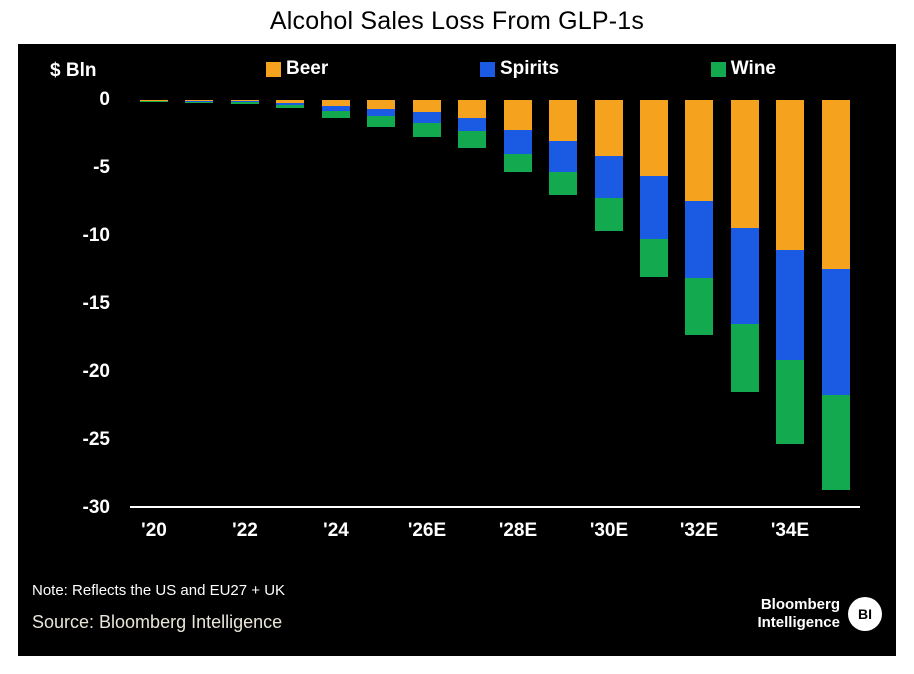 The image size is (914, 674). What do you see at coordinates (427, 530) in the screenshot?
I see `x-tick-label: '26E` at bounding box center [427, 530].